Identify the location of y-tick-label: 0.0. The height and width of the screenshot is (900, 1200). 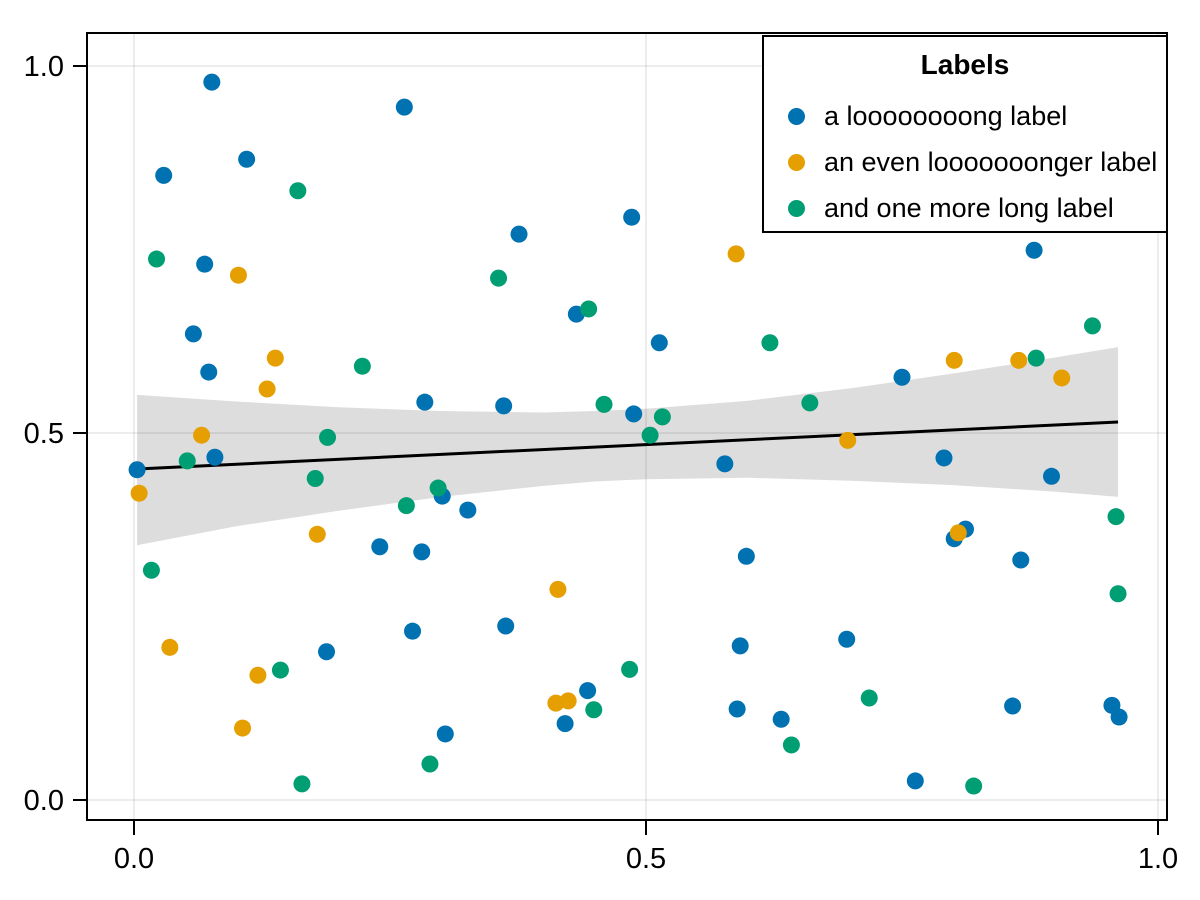
(44, 801).